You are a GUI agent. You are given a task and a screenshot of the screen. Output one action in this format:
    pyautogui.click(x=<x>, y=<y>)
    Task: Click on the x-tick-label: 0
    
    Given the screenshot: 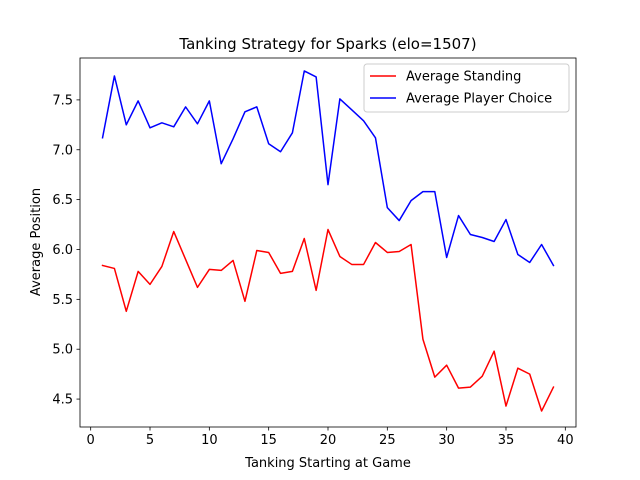 What is the action you would take?
    pyautogui.click(x=91, y=440)
    